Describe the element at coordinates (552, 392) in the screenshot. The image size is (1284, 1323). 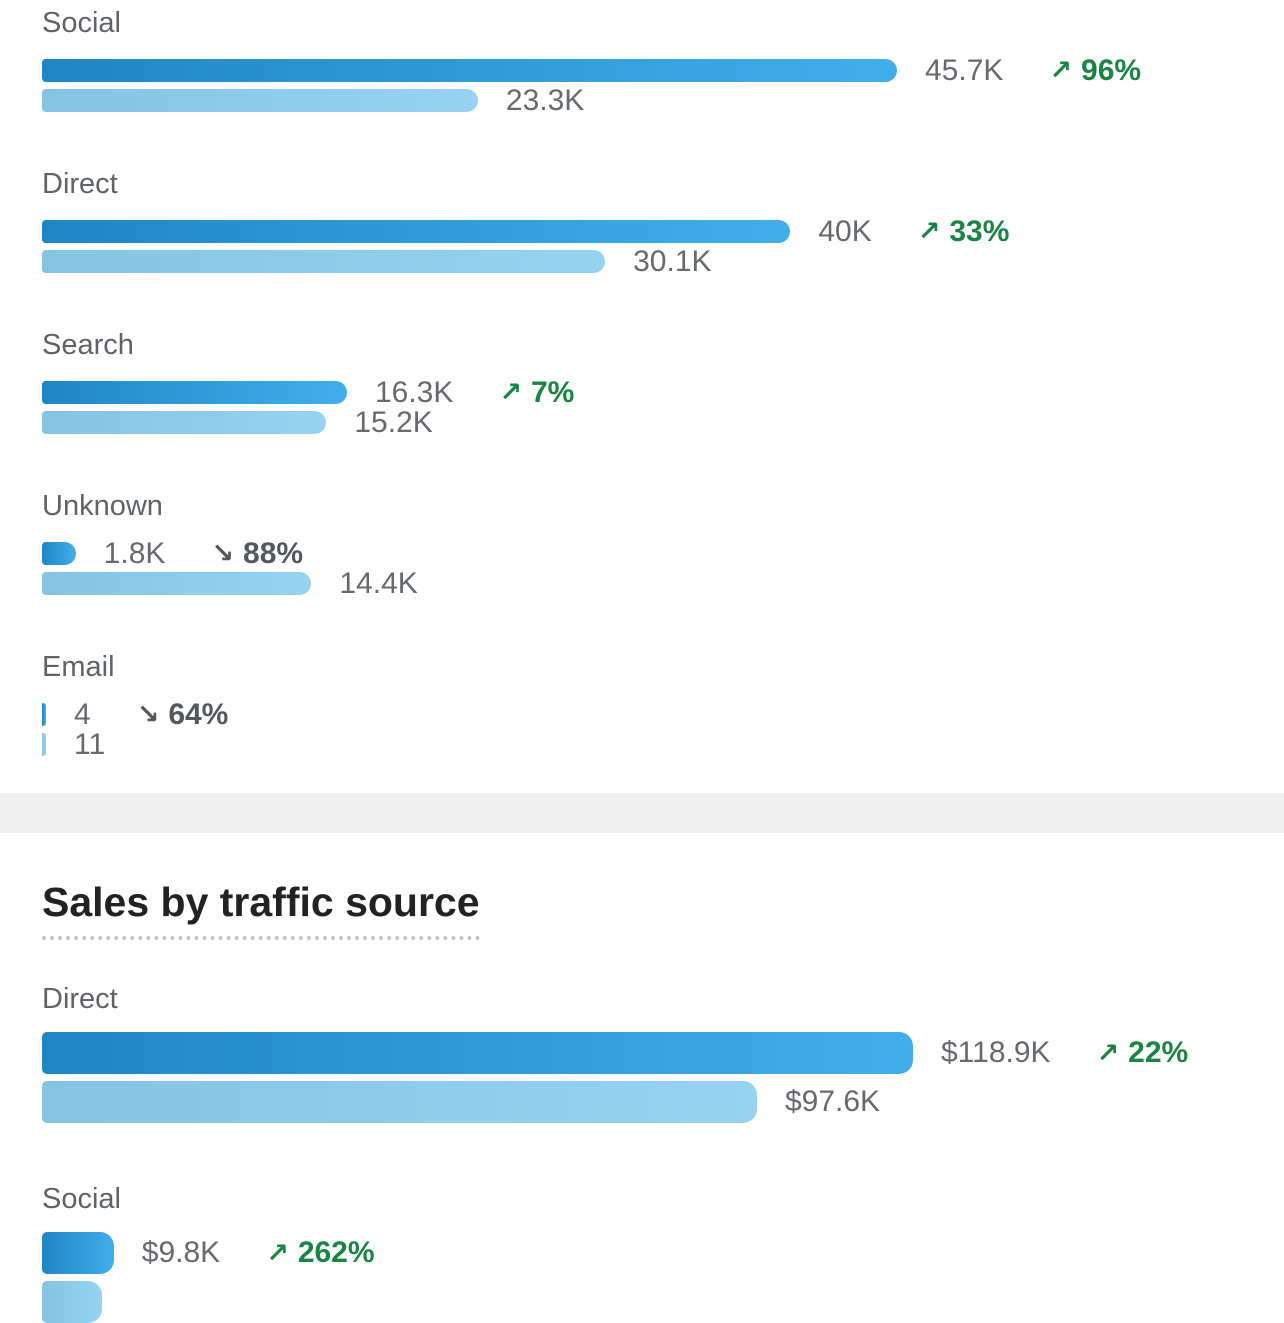
I see `change-value: 7%` at that location.